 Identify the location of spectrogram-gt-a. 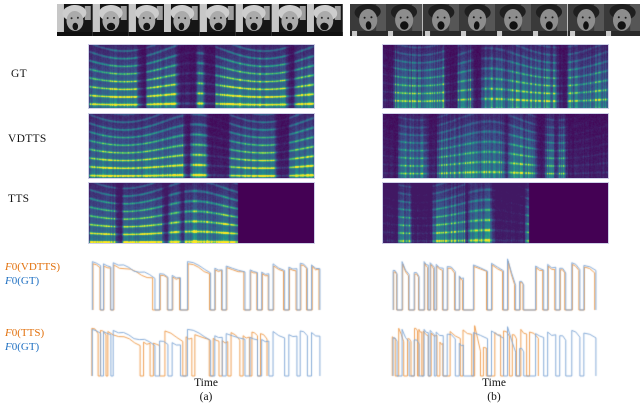
(201, 76).